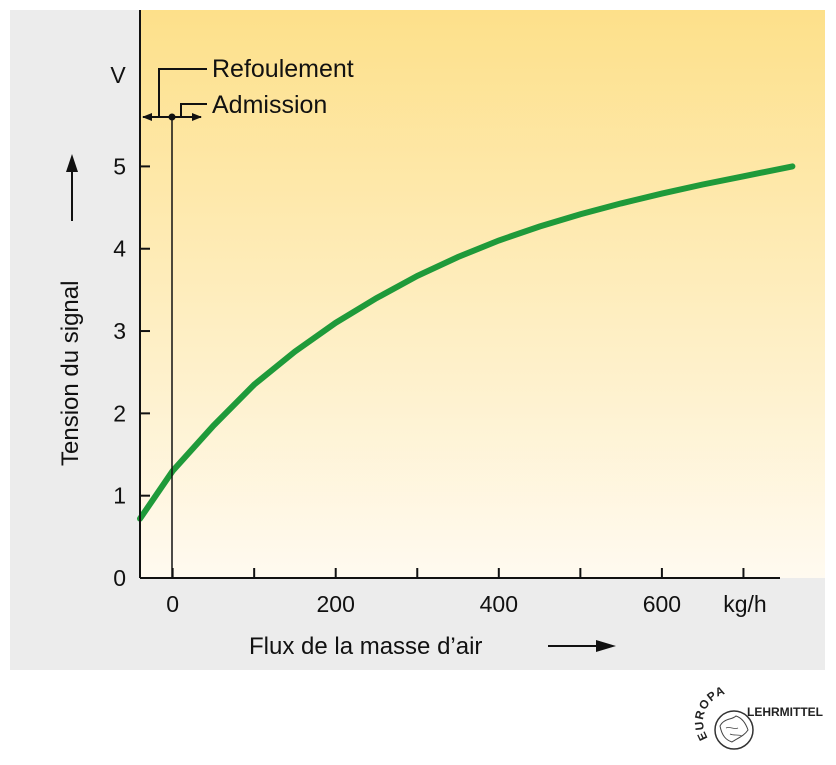 Image resolution: width=836 pixels, height=765 pixels. Describe the element at coordinates (118, 75) in the screenshot. I see `y-unit-label: V` at that location.